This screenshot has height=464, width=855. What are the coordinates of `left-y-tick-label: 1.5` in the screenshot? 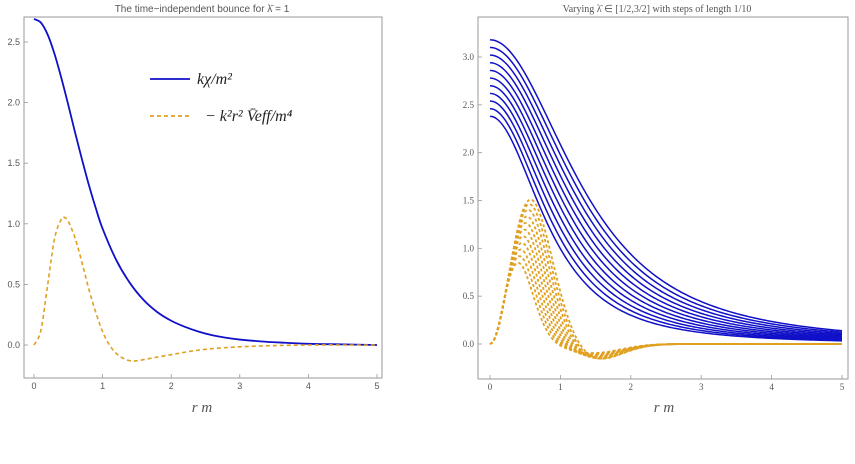 It's located at (13, 163).